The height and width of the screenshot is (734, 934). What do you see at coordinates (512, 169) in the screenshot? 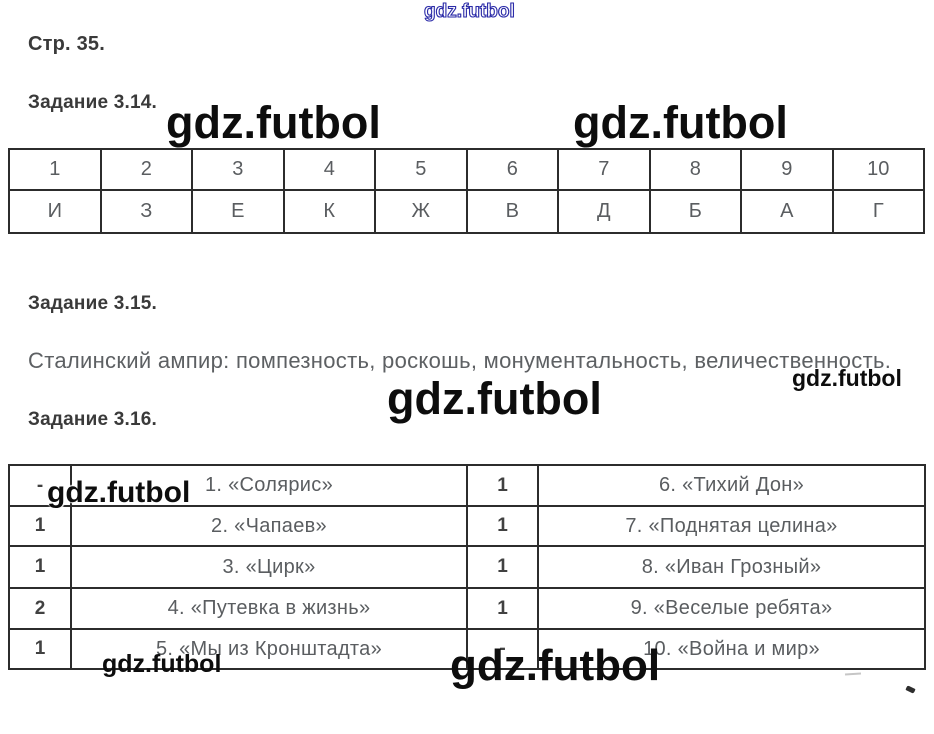
I see `table-cell: 6` at bounding box center [512, 169].